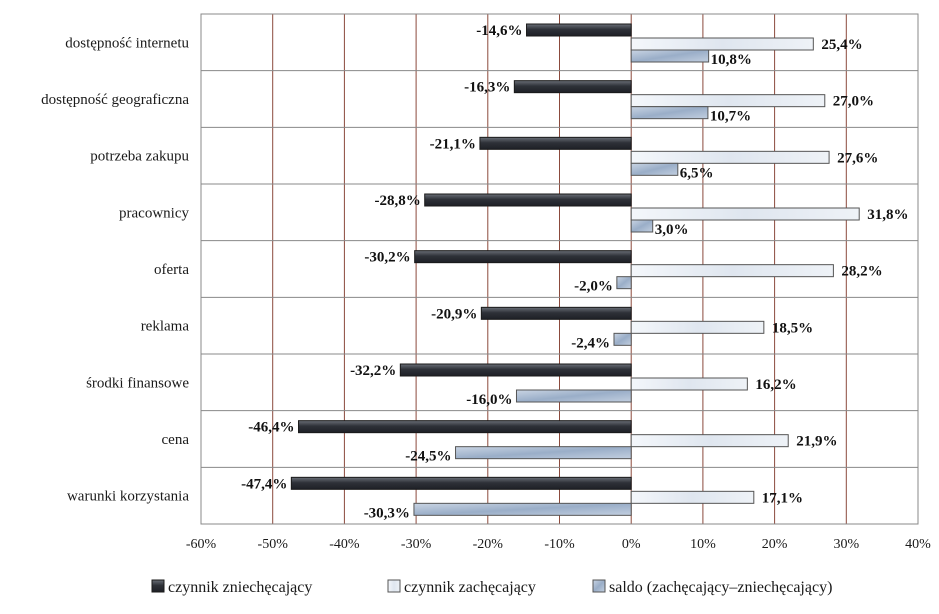 This screenshot has width=939, height=614. I want to click on data-label: -24,5%, so click(428, 457).